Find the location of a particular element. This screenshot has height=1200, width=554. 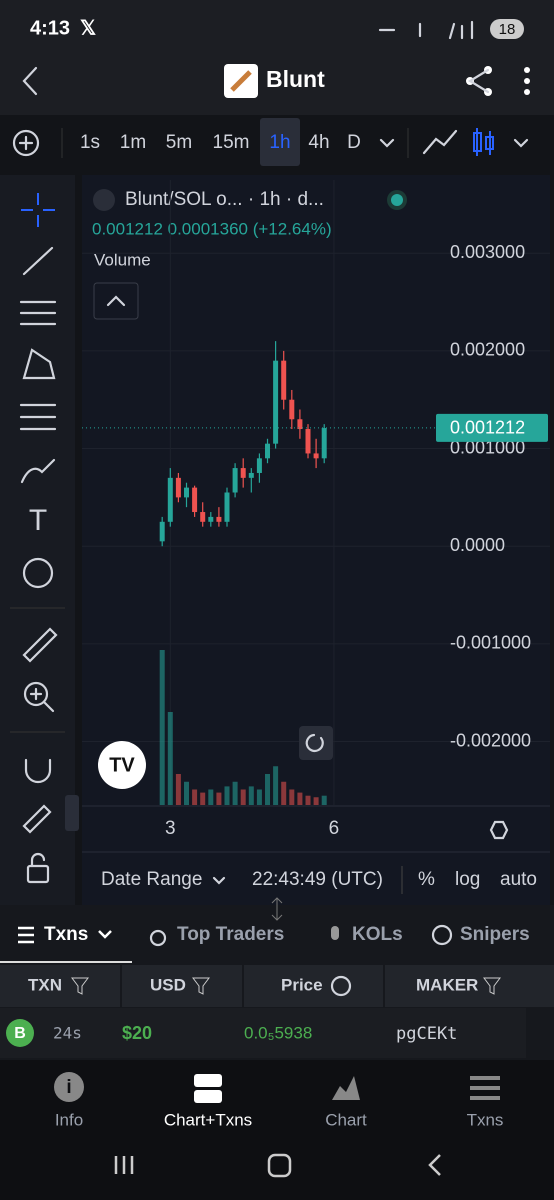

volume-label: Volume is located at coordinates (122, 259).